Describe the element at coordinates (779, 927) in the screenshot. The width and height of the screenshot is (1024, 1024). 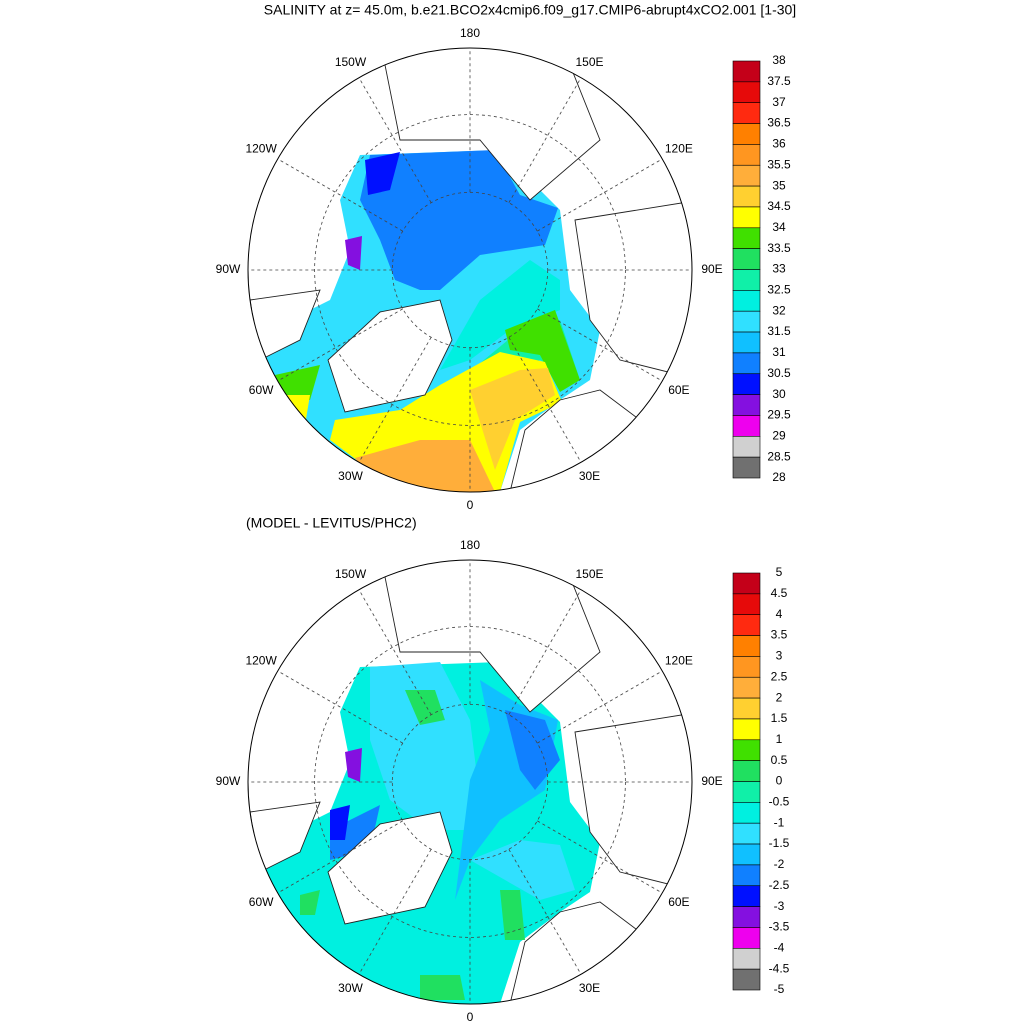
I see `colorbar-label: -3.5` at that location.